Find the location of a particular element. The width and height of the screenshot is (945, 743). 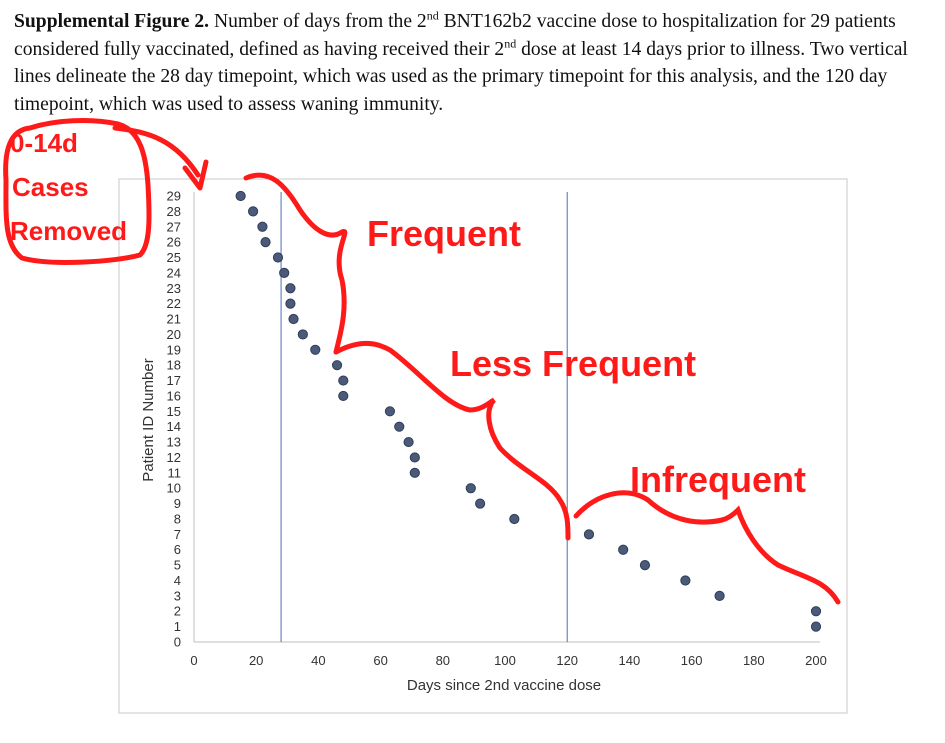

x-tick-label-140: 140 is located at coordinates (630, 660).